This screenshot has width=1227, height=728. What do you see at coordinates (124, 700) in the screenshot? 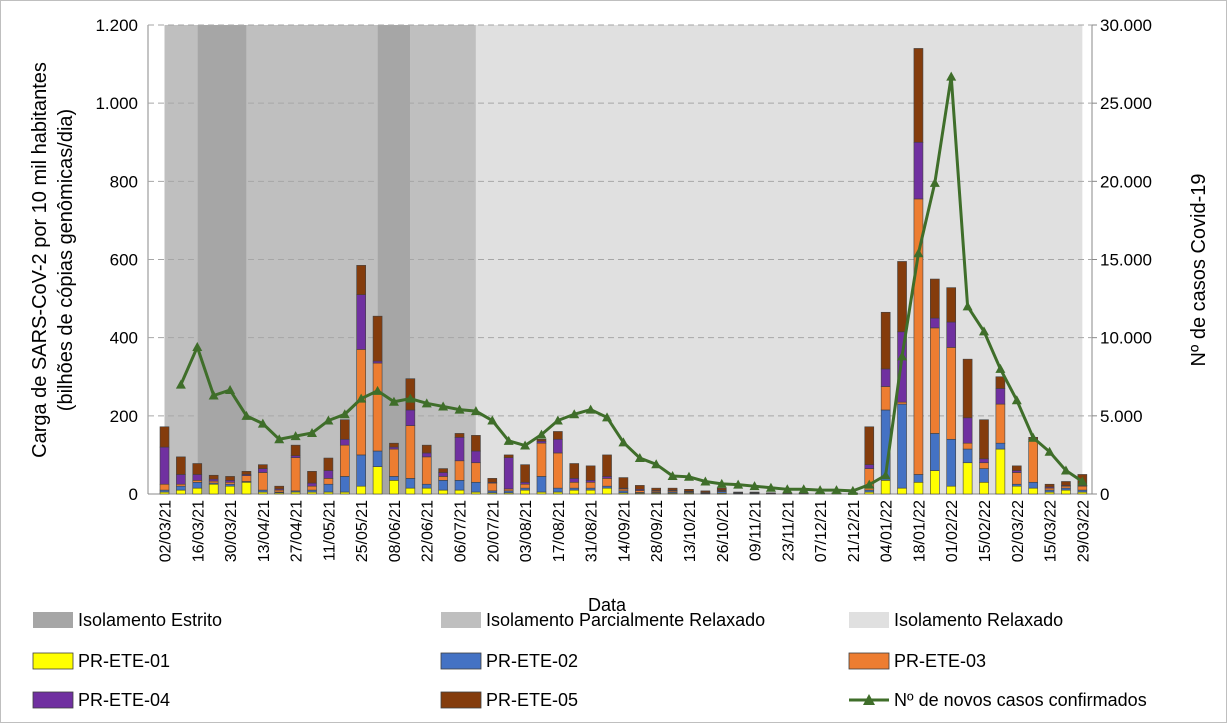
I see `legend-label: PR-ETE-04` at bounding box center [124, 700].